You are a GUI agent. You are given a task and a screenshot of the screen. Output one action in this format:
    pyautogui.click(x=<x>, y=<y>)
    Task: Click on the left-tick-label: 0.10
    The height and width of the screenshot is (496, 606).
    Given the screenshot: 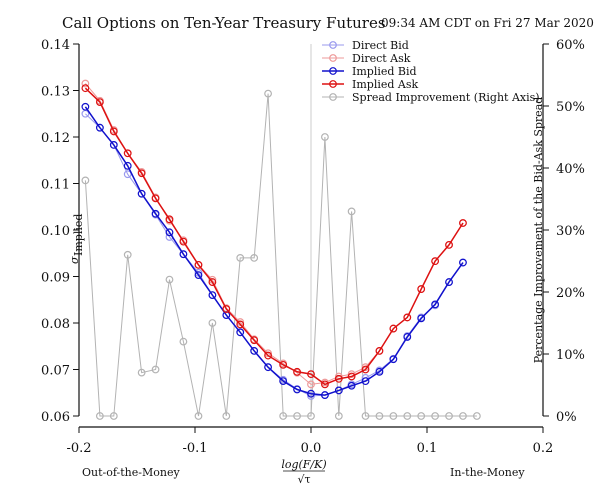 What is the action you would take?
    pyautogui.click(x=55, y=231)
    